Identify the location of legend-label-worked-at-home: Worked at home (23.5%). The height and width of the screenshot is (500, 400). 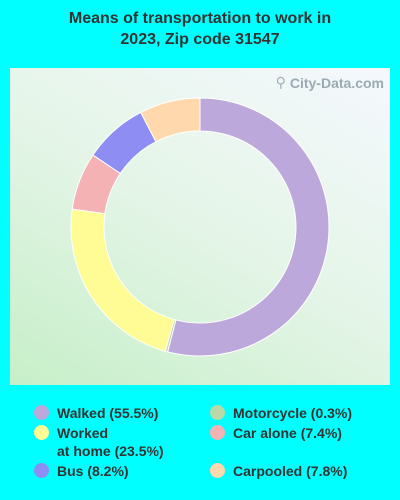
(110, 442).